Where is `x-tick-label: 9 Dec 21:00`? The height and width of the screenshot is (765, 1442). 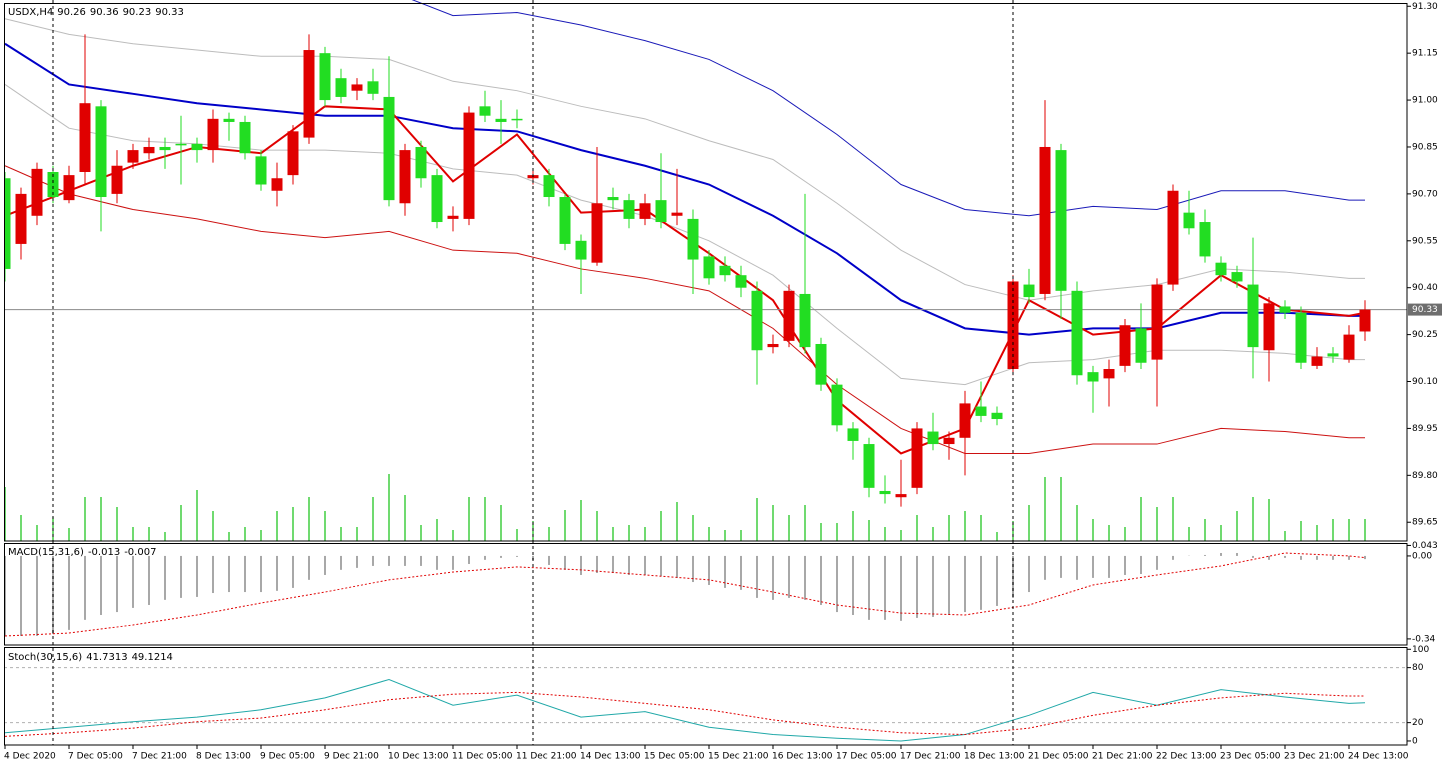
x-tick-label: 9 Dec 21:00 is located at coordinates (351, 757).